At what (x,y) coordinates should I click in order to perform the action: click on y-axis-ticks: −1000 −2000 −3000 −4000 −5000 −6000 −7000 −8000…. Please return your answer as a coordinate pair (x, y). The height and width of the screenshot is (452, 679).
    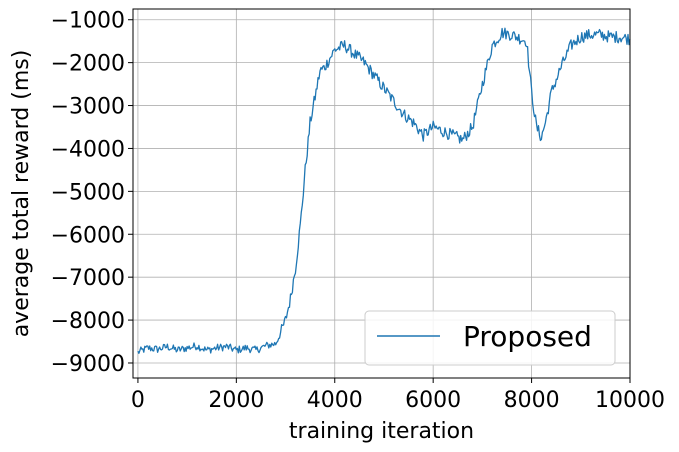
    Looking at the image, I should click on (92, 193).